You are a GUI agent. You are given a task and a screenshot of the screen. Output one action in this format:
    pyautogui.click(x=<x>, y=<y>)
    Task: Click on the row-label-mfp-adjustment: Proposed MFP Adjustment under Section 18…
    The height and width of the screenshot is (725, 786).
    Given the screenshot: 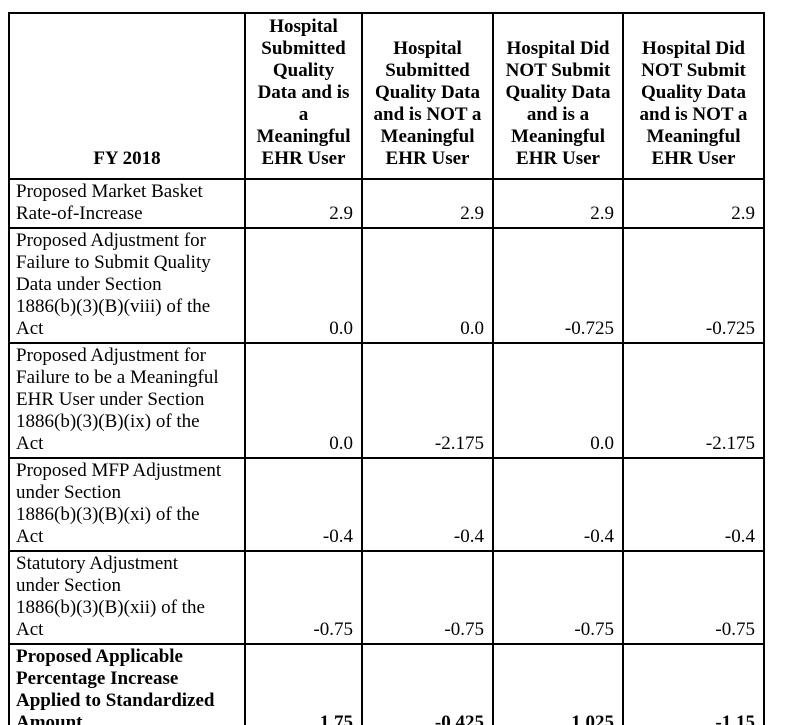 What is the action you would take?
    pyautogui.click(x=127, y=504)
    